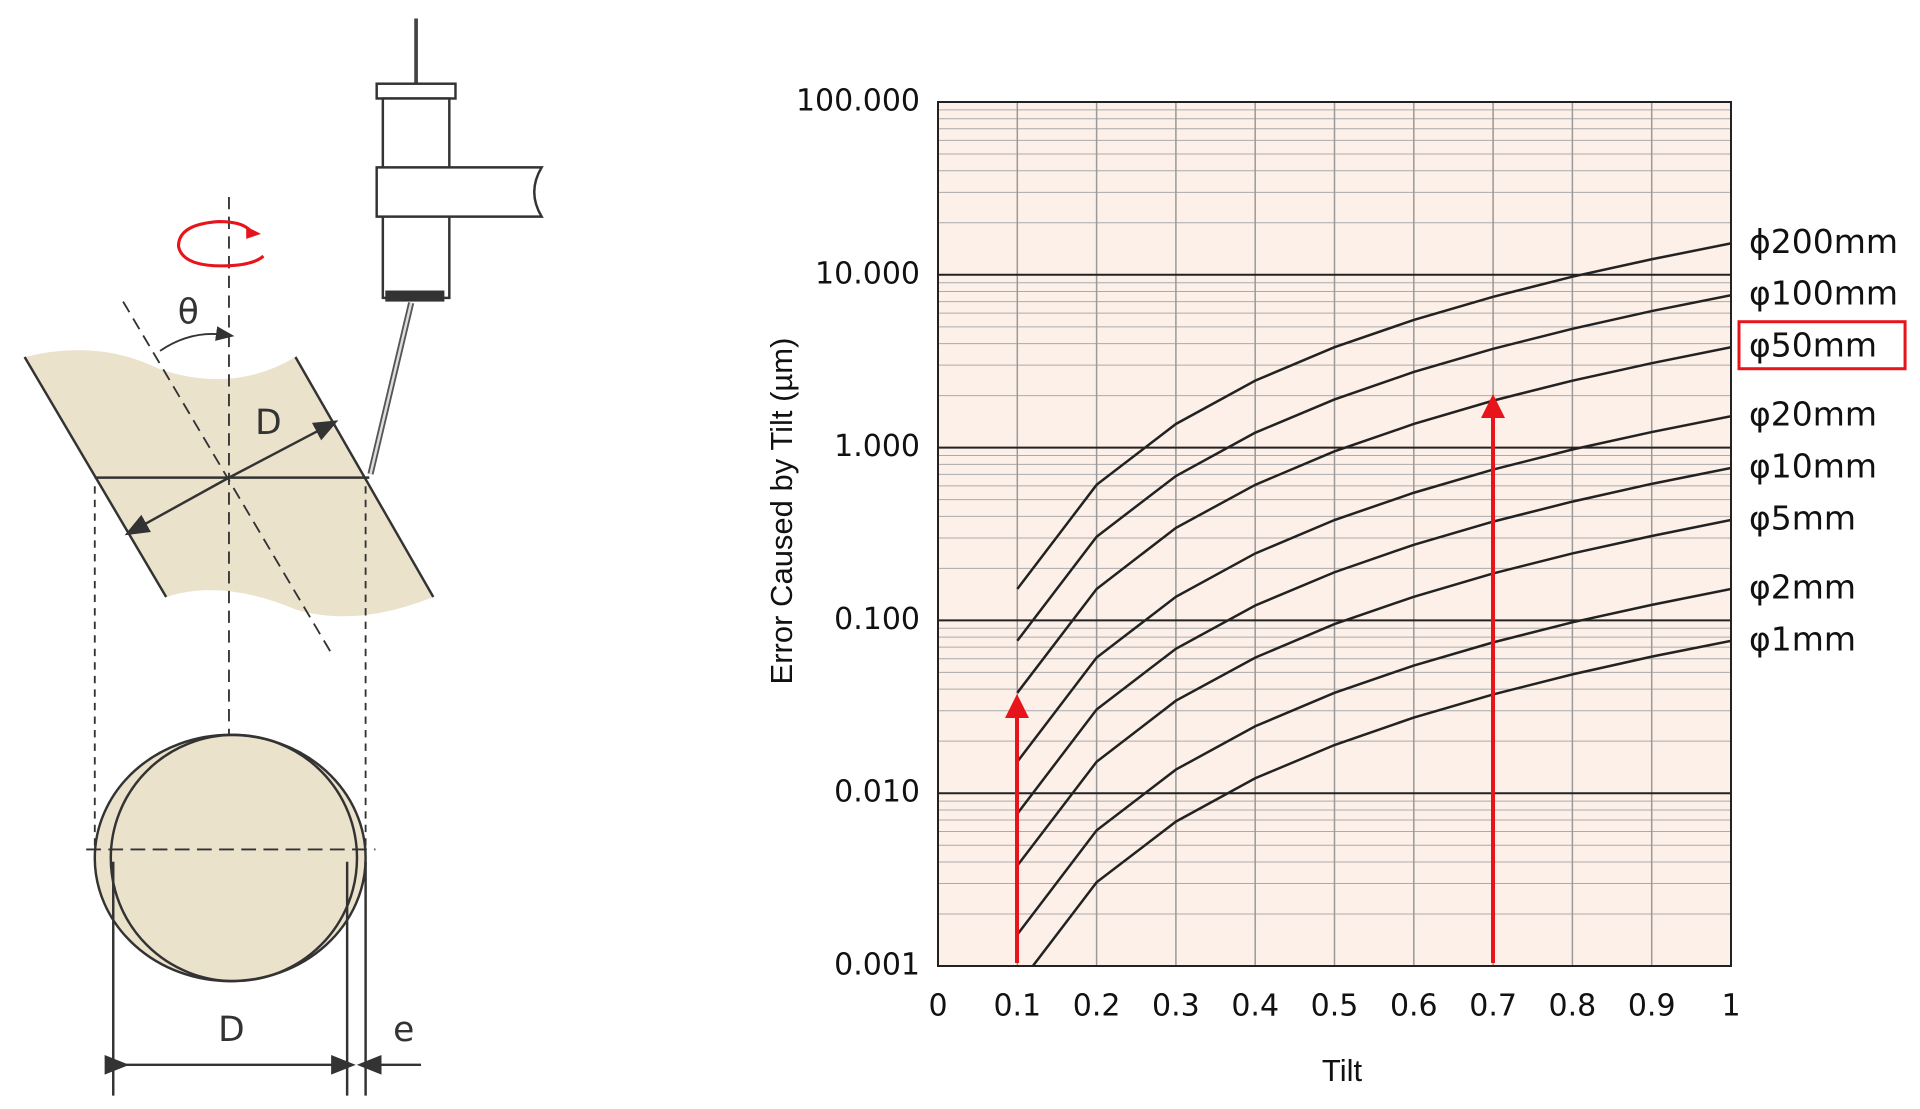 This screenshot has height=1109, width=1920. What do you see at coordinates (1493, 1006) in the screenshot?
I see `x-tick-label: 0.7` at bounding box center [1493, 1006].